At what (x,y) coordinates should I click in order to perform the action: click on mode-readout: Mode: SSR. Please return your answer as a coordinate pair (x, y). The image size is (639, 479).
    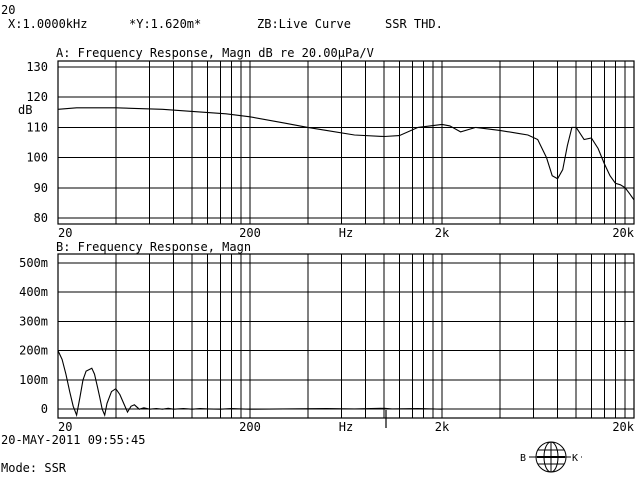
    Looking at the image, I should click on (34, 468).